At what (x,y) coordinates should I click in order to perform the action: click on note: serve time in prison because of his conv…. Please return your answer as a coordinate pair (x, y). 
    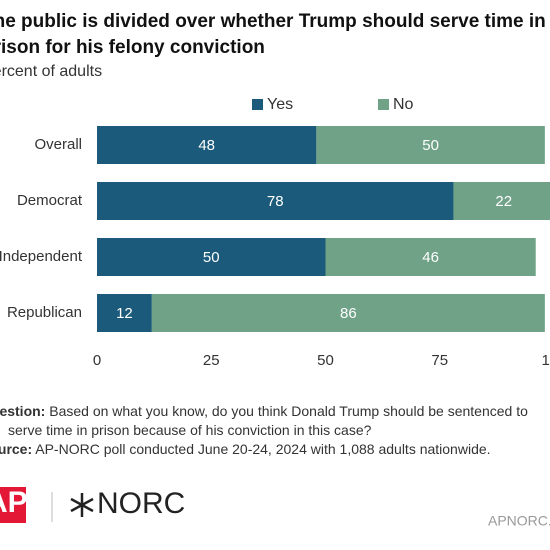
    Looking at the image, I should click on (190, 430).